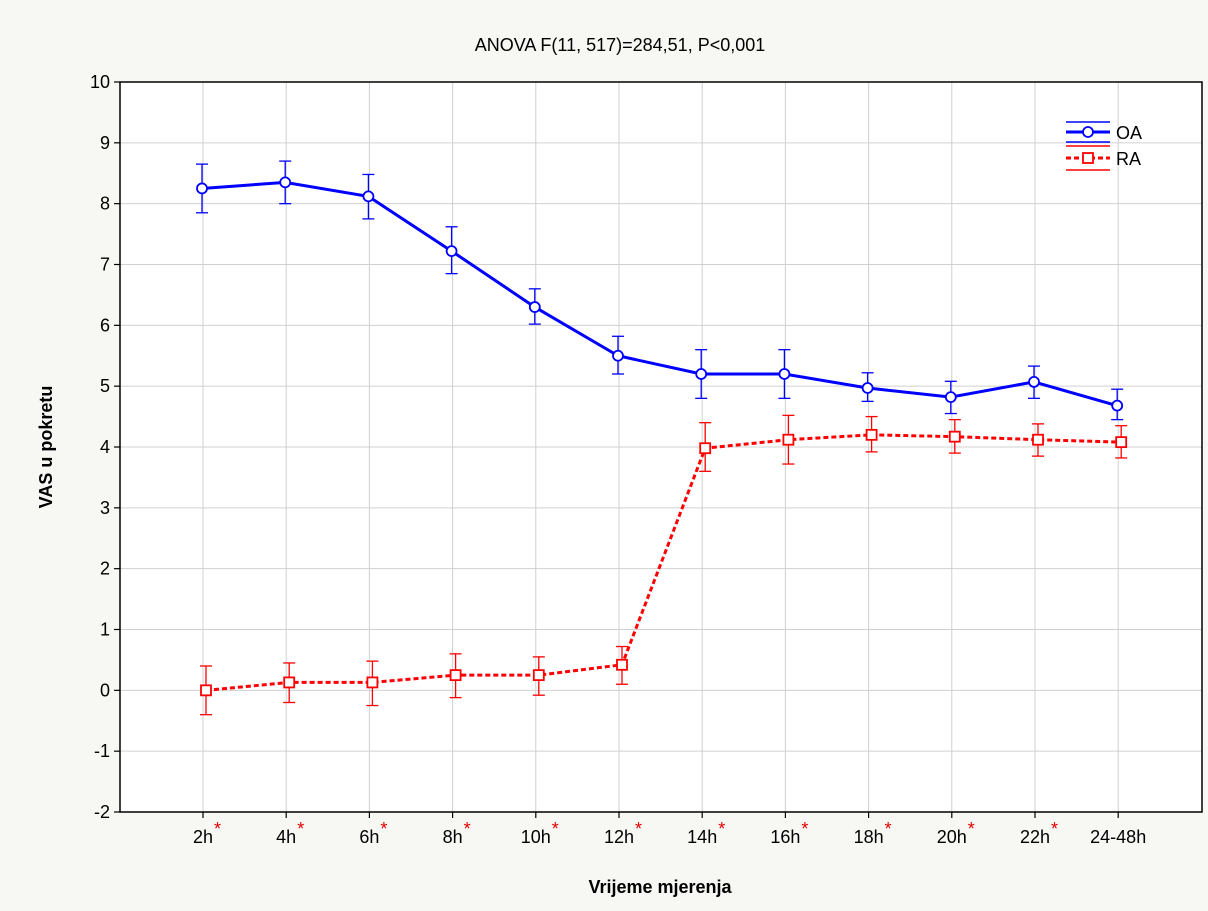 This screenshot has width=1208, height=911. I want to click on y-tick-label: 8, so click(105, 204).